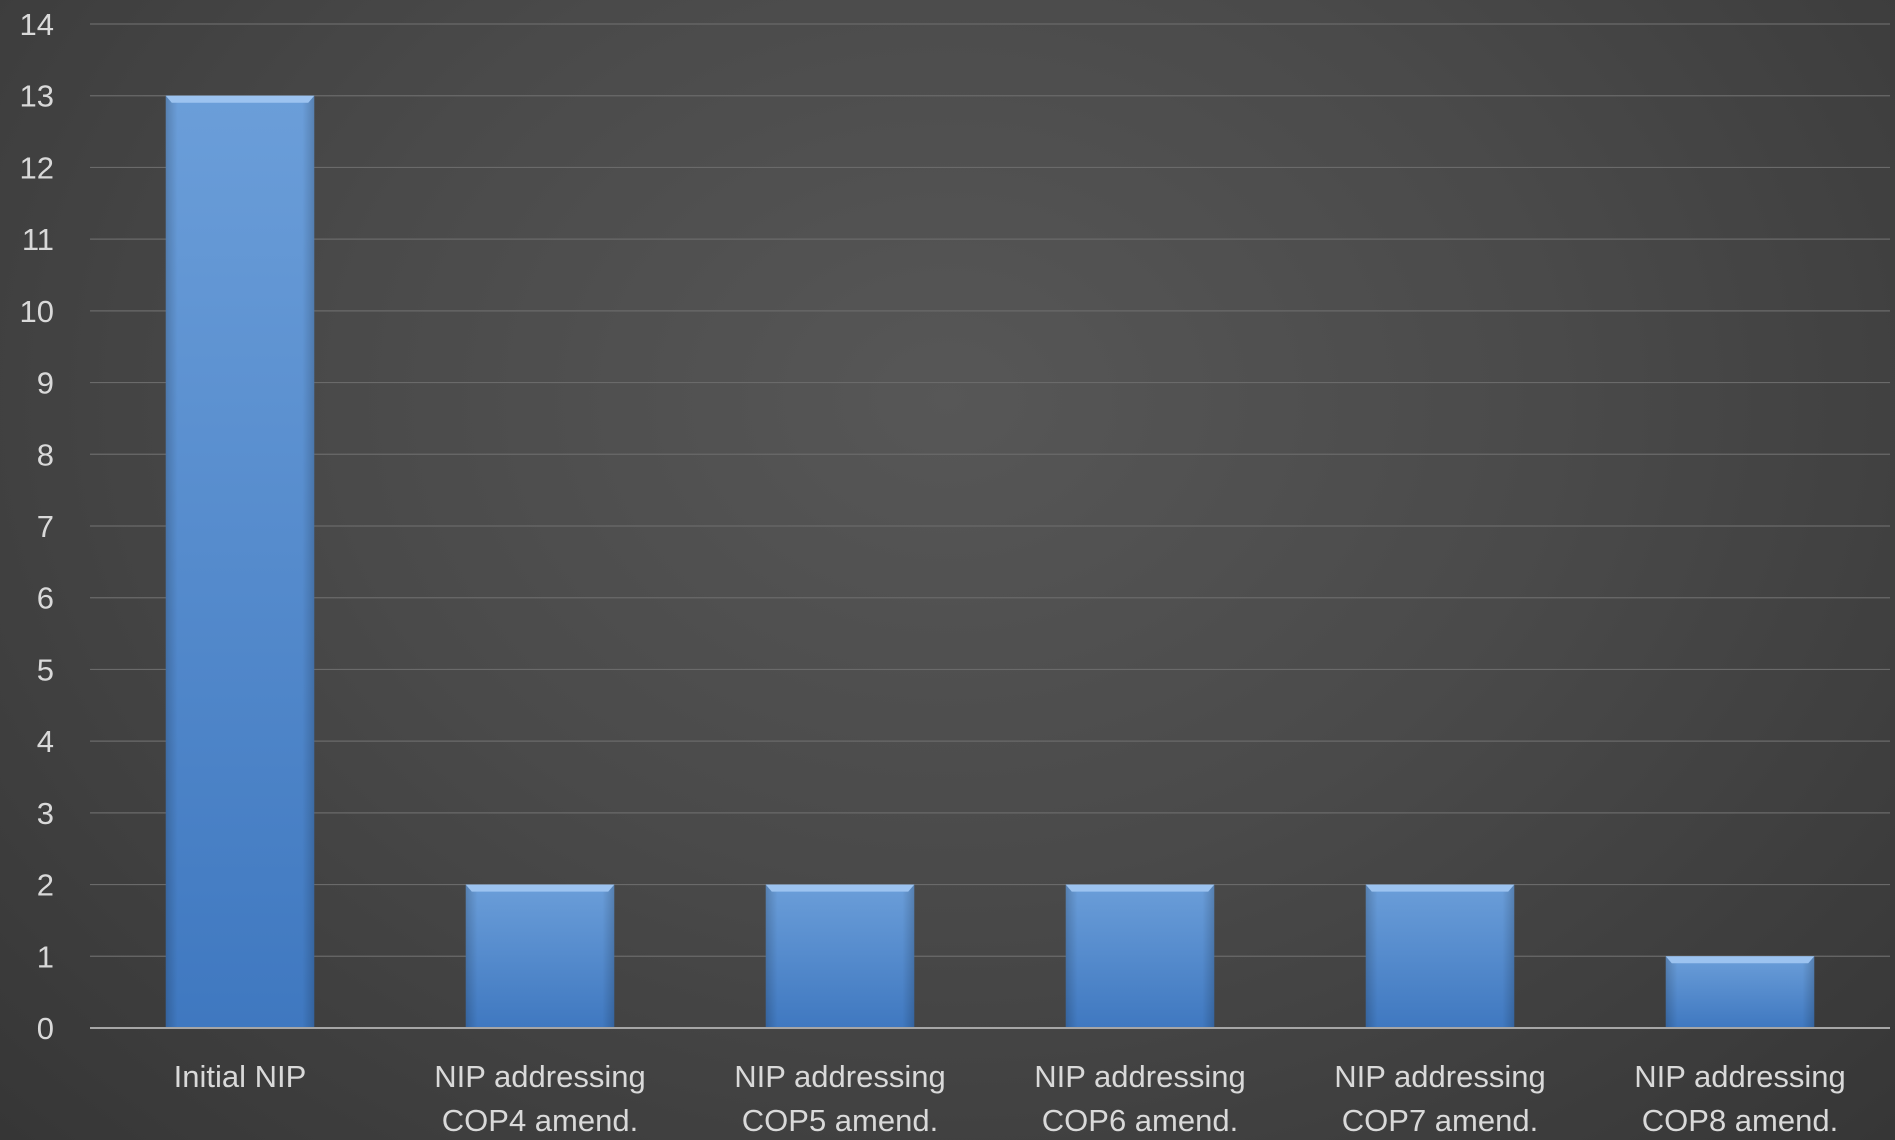  I want to click on y-tick-label: 1, so click(45, 956).